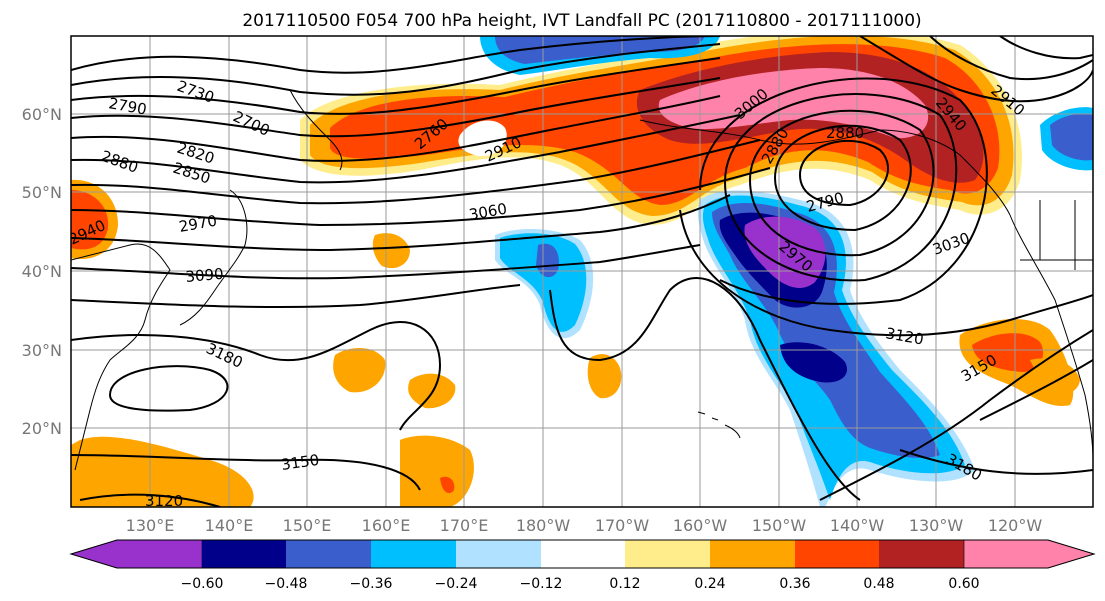 The width and height of the screenshot is (1105, 601). I want to click on lon-label: 120°W, so click(1015, 525).